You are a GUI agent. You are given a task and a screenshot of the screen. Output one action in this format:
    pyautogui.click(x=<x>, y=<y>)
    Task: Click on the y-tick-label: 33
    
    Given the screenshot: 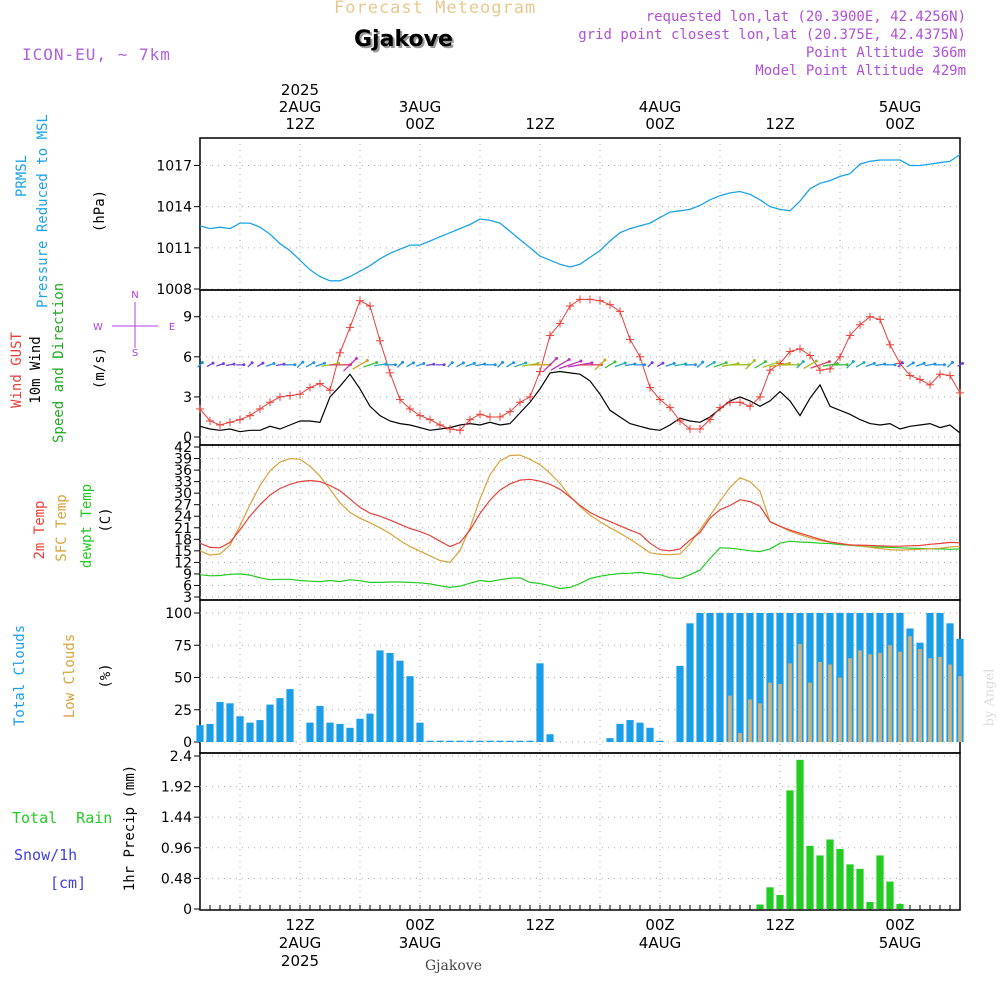 What is the action you would take?
    pyautogui.click(x=183, y=483)
    